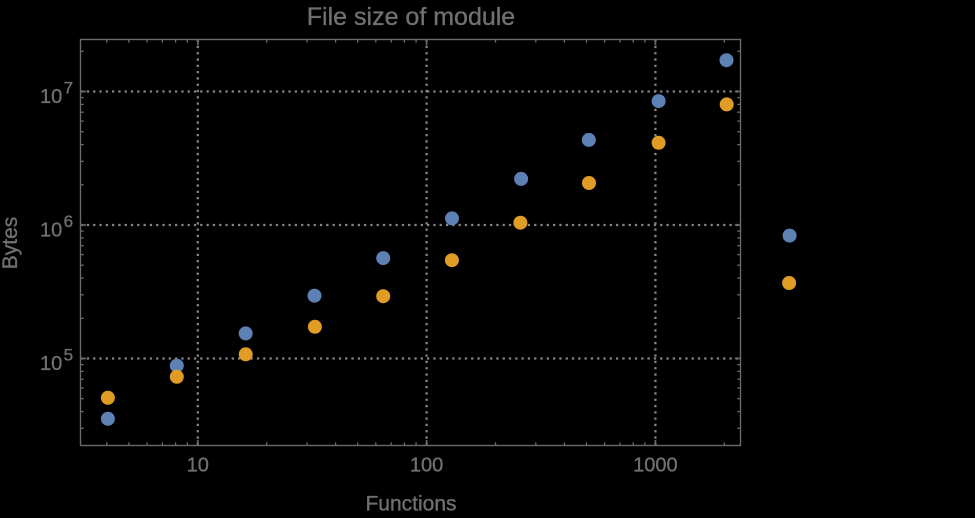 The width and height of the screenshot is (975, 518). What do you see at coordinates (411, 17) in the screenshot?
I see `svg-text: File size of module` at bounding box center [411, 17].